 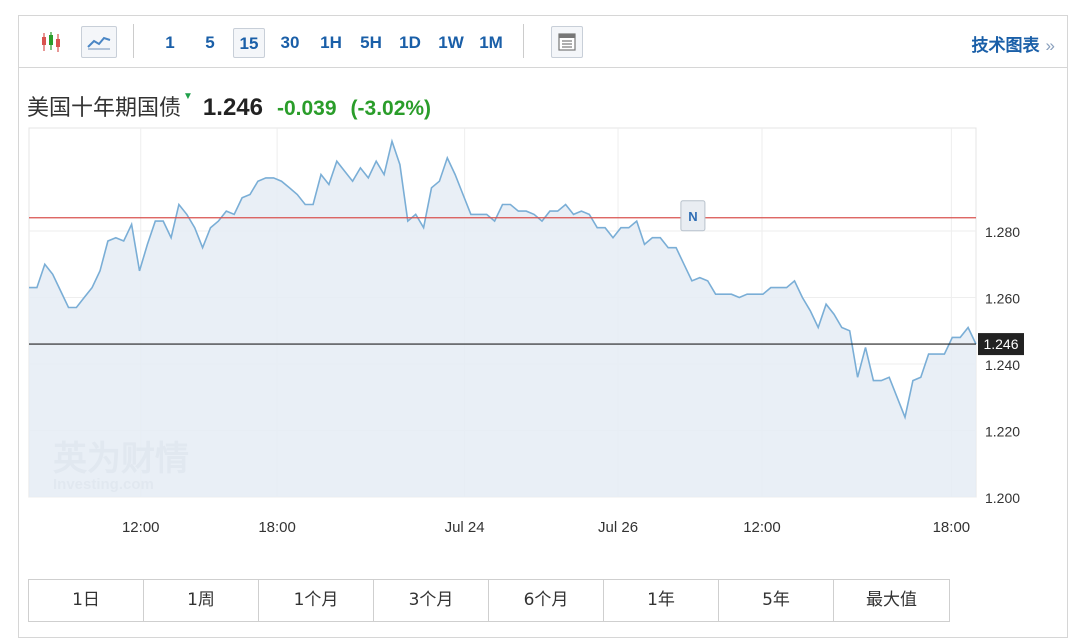 I want to click on down-triangle-icon: ▼, so click(x=188, y=96).